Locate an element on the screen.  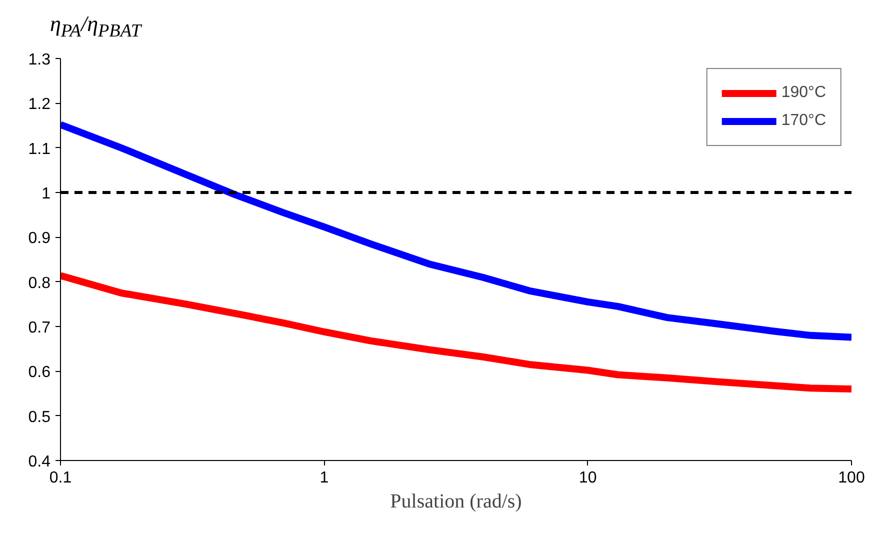
legend-label: 190°C is located at coordinates (803, 93).